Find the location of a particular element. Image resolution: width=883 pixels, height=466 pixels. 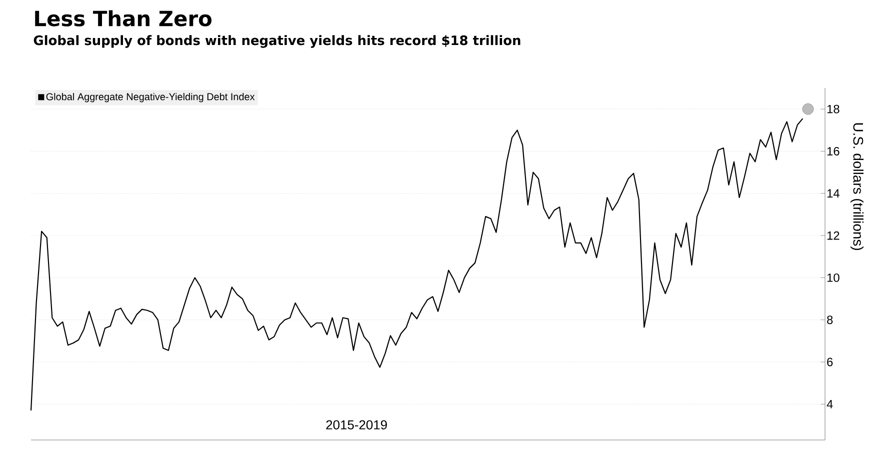

y-tick-label: 4 is located at coordinates (829, 404).